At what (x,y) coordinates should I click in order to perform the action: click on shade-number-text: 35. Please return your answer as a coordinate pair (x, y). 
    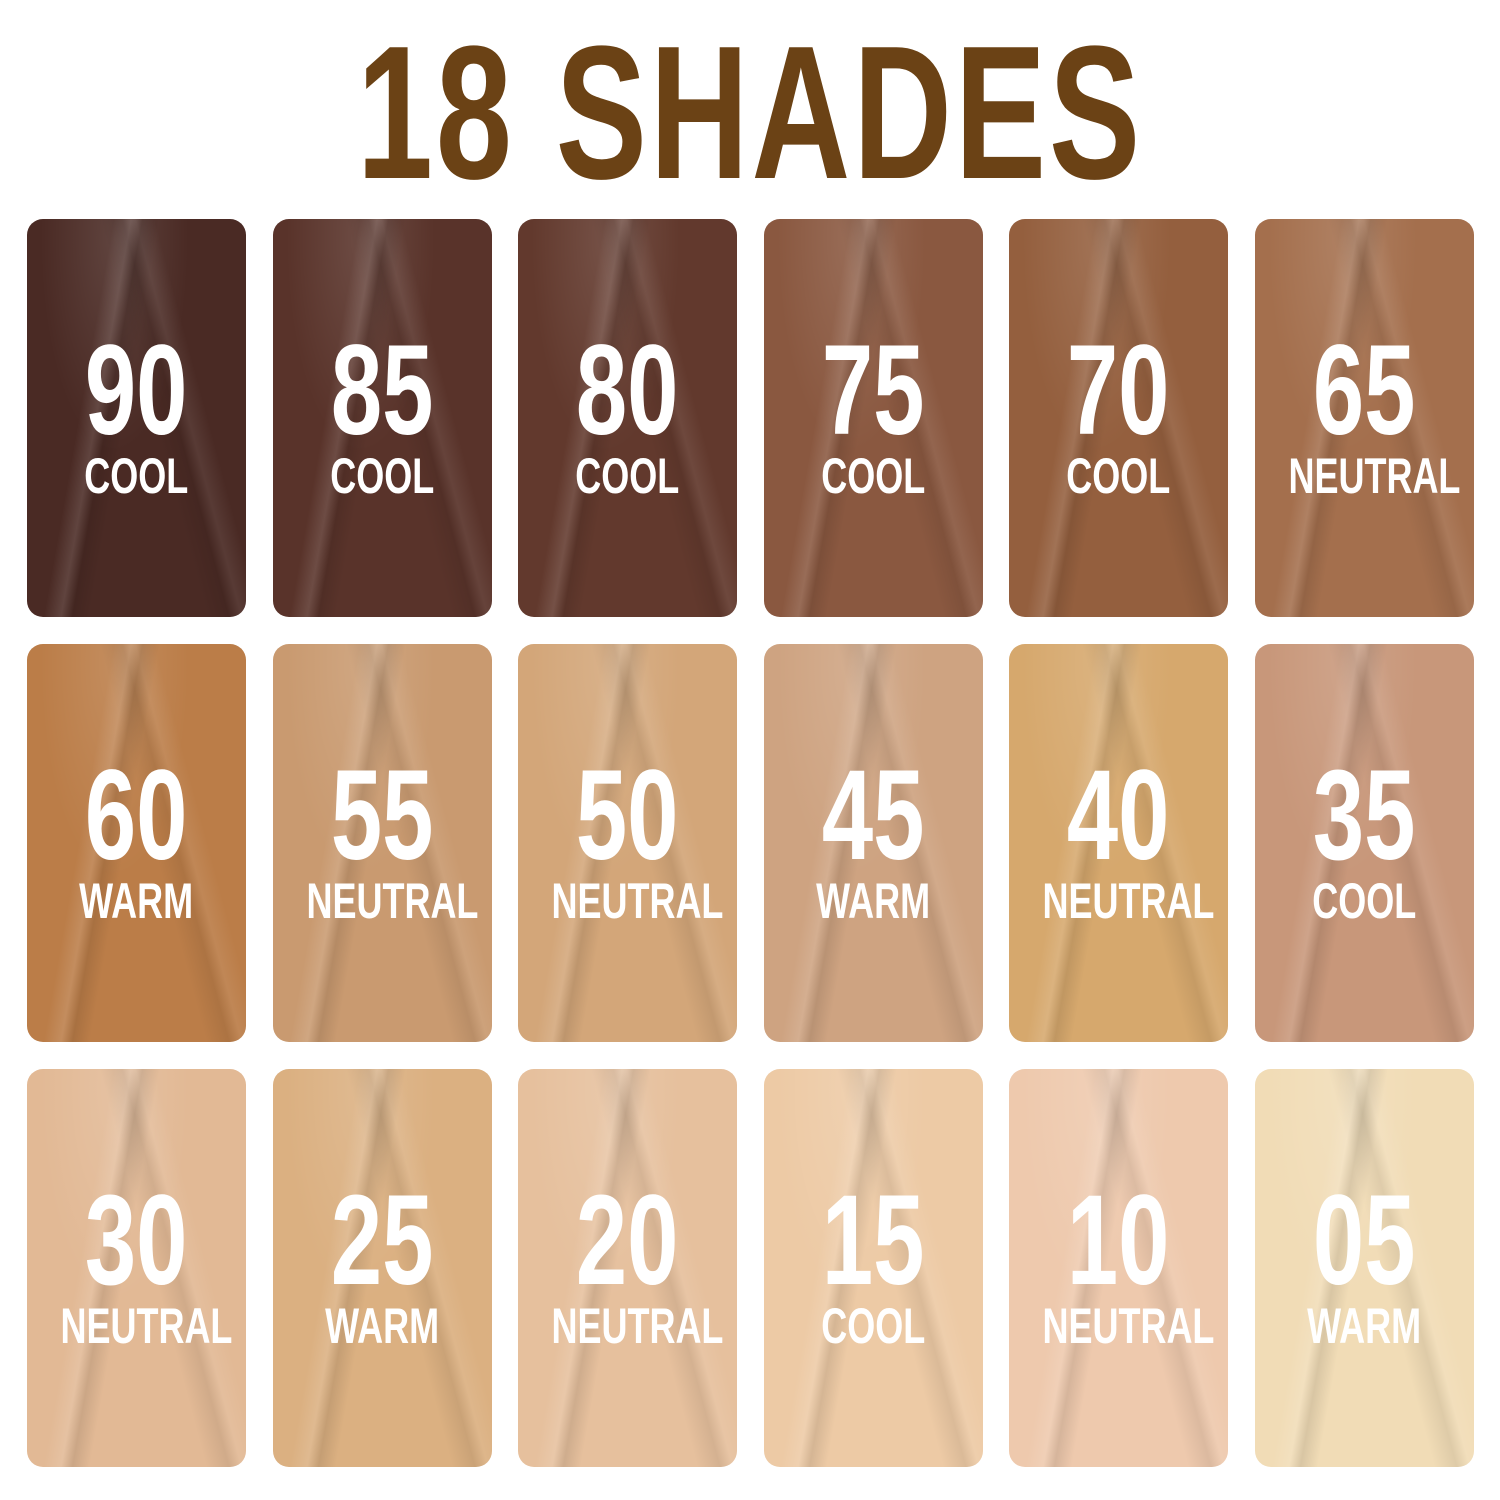
    Looking at the image, I should click on (1364, 815).